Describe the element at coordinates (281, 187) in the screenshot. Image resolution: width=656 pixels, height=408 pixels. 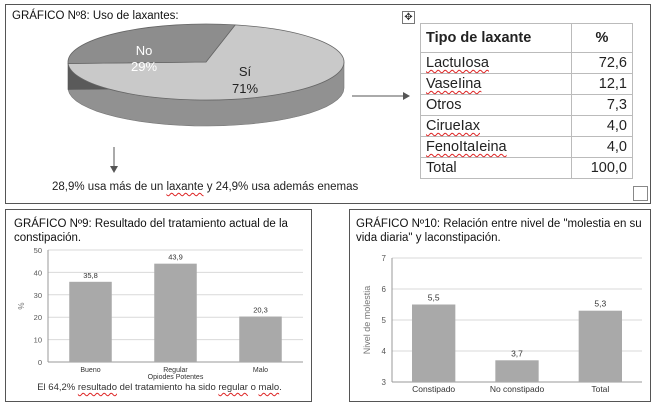
I see `caption8-part: y 24,9% usa además enemas` at that location.